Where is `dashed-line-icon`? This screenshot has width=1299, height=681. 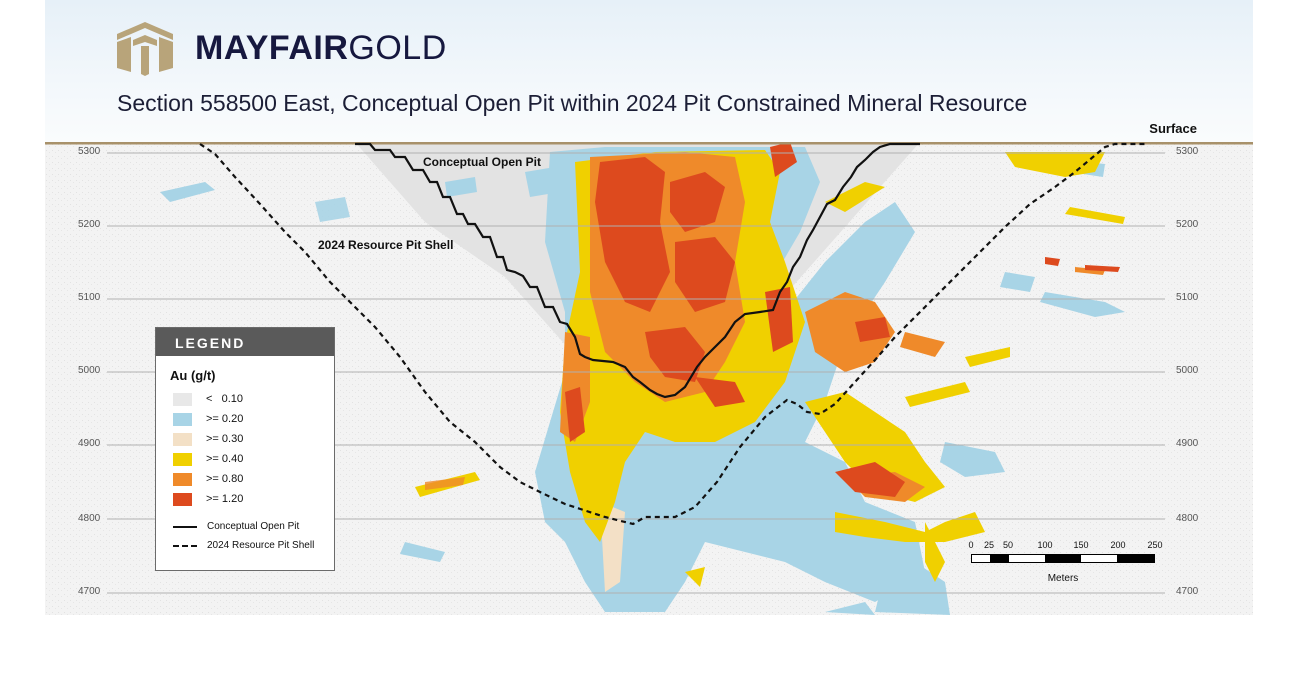
dashed-line-icon is located at coordinates (185, 545).